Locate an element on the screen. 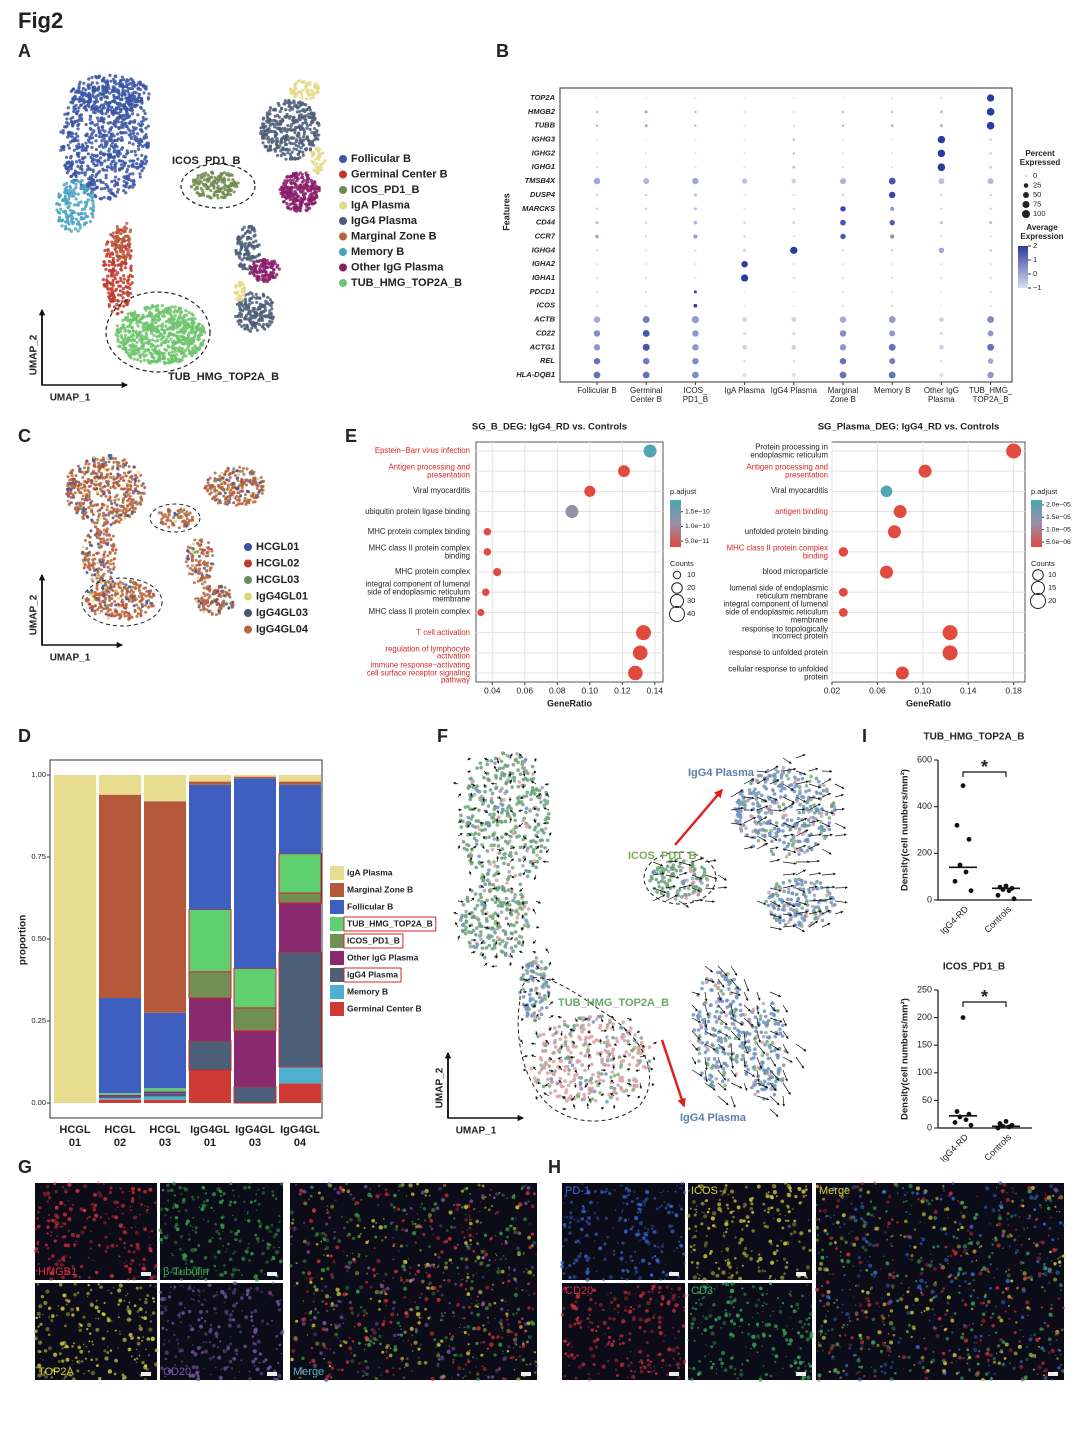 The image size is (1080, 1434). feature-label: IGHA1 is located at coordinates (543, 277).